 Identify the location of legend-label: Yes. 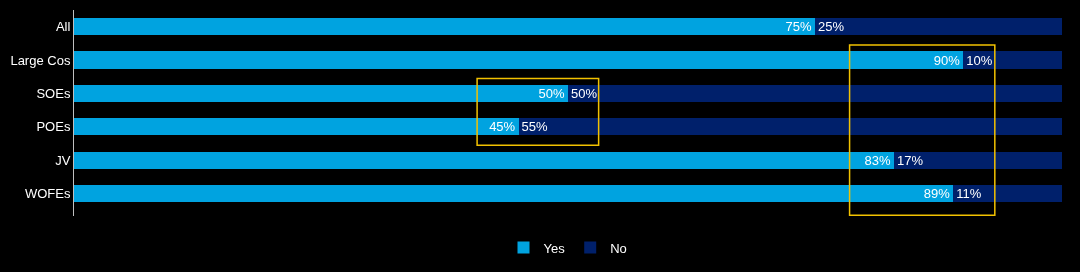
(554, 248).